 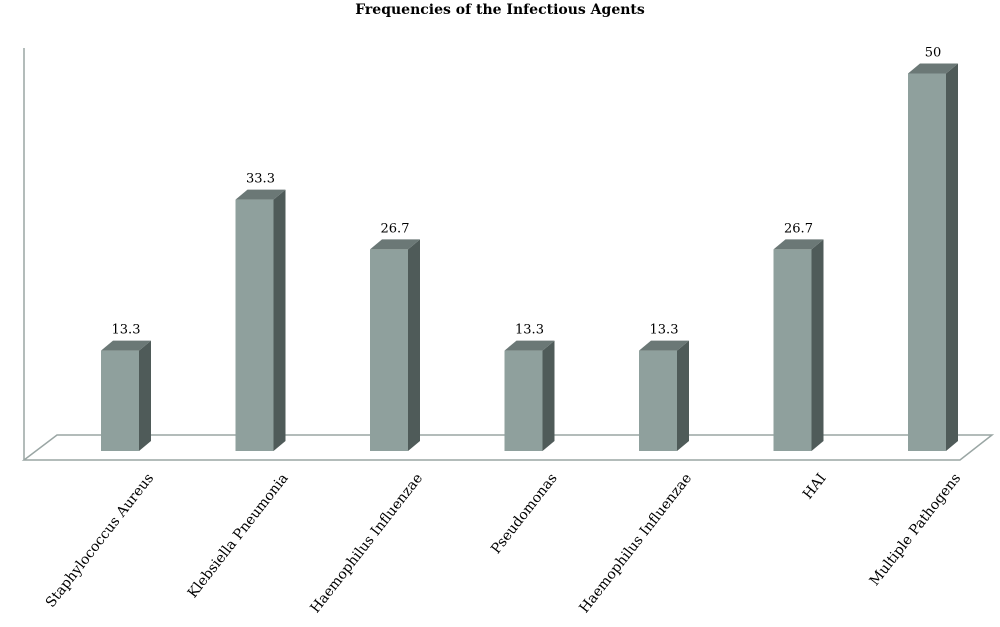 I want to click on category-tick-label: Multiple Pathogens, so click(x=915, y=530).